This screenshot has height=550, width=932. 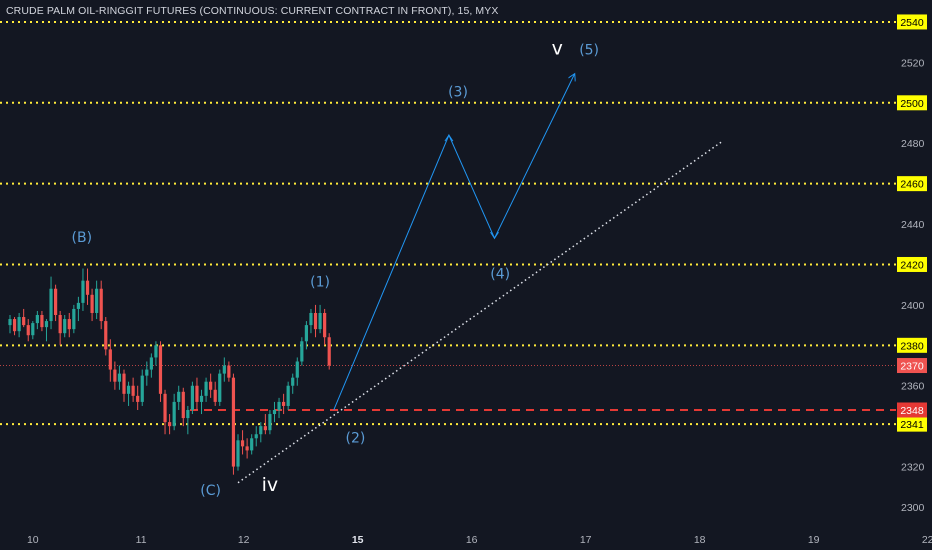 I want to click on level-tag: 2460, so click(x=912, y=184).